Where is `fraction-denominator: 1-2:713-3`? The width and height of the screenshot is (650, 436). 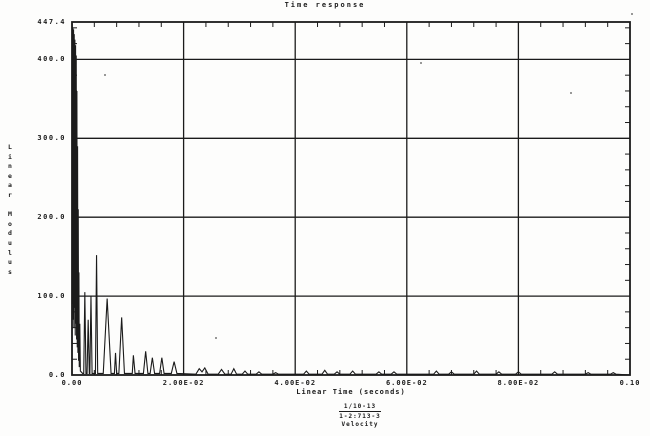 fraction-denominator: 1-2:713-3 is located at coordinates (360, 416).